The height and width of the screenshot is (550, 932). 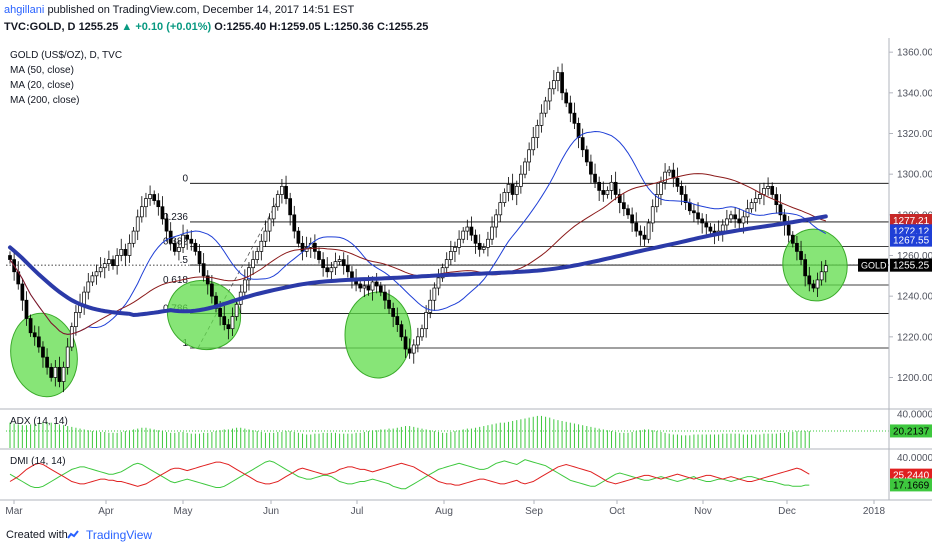 I want to click on tradingview-brand-link: TradingView, so click(x=119, y=535).